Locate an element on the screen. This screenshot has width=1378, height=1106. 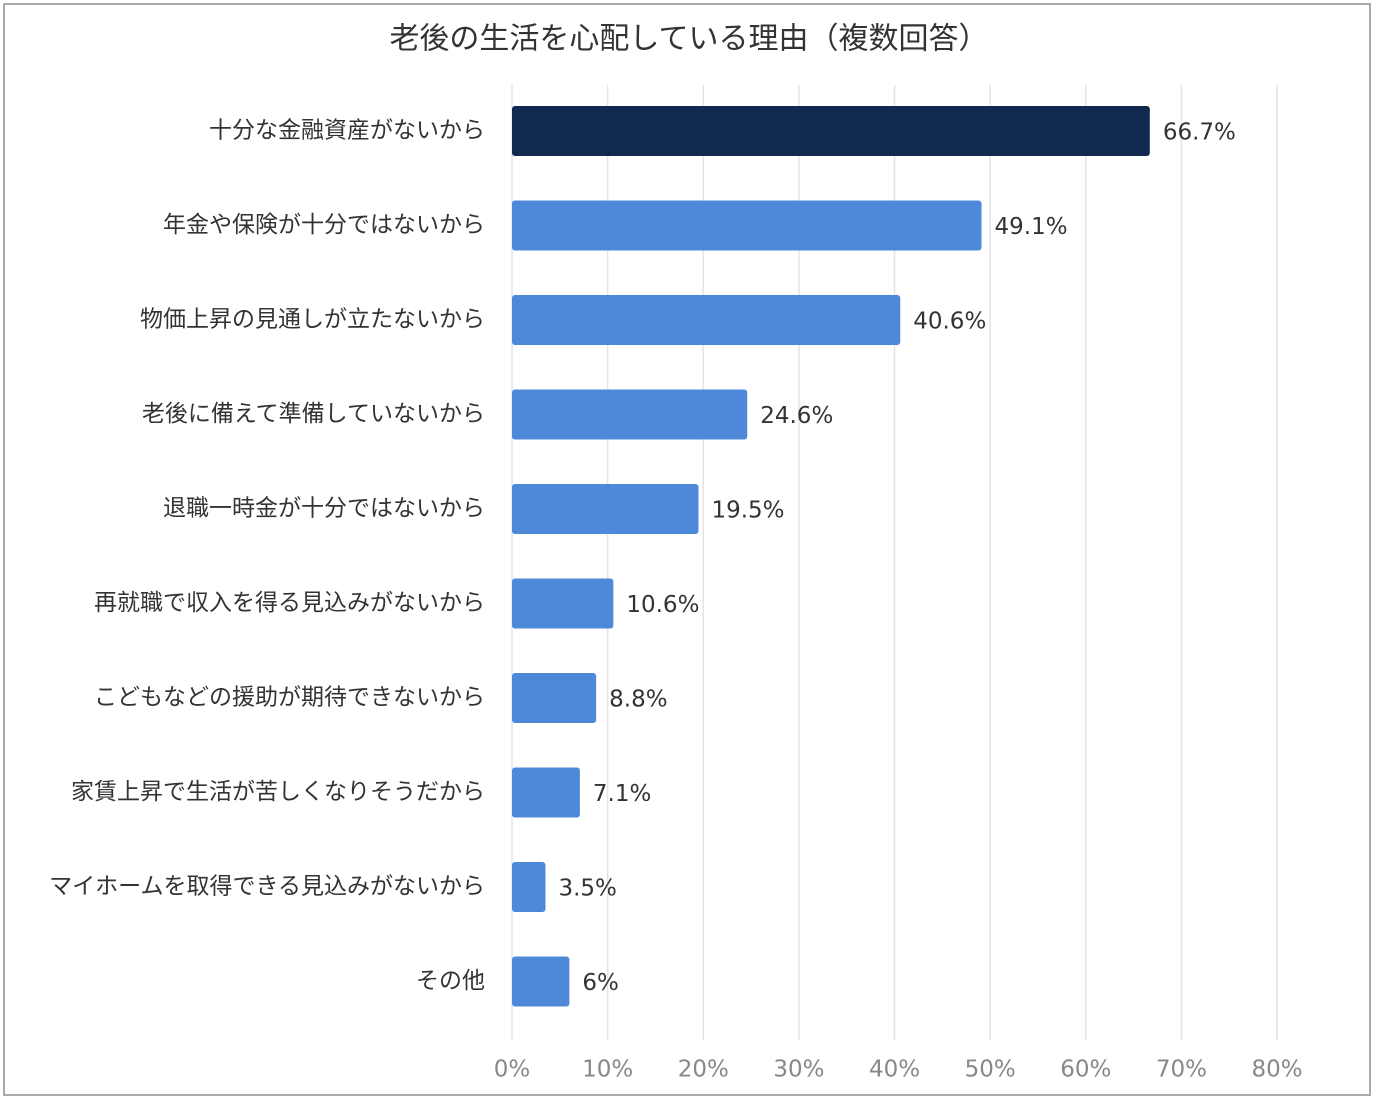
y-tick-label: 老後に備えて準備していないから is located at coordinates (313, 414).